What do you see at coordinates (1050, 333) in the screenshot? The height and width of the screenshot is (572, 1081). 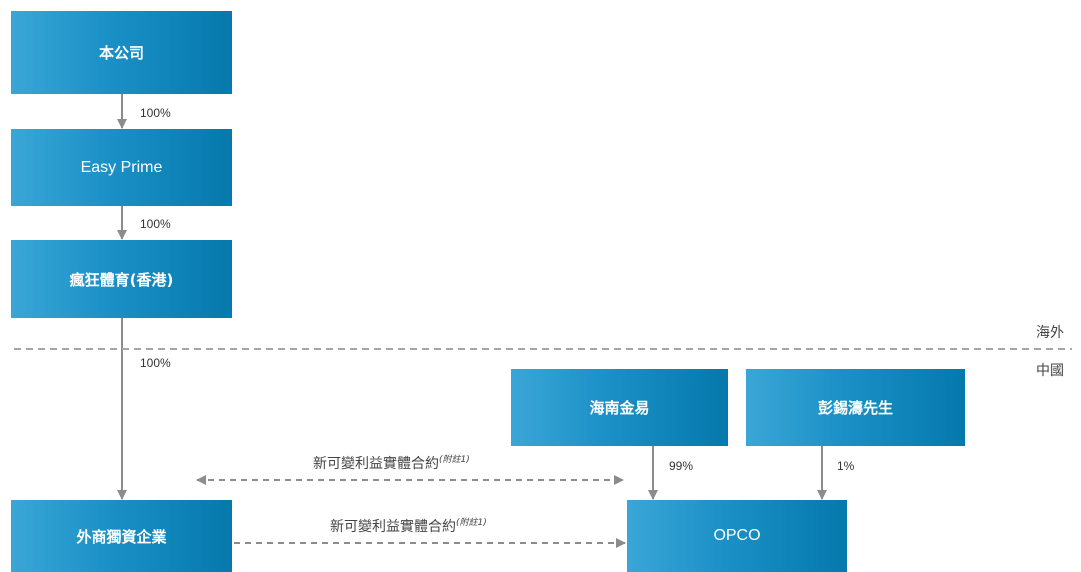 I see `region-label-offshore: 海外` at bounding box center [1050, 333].